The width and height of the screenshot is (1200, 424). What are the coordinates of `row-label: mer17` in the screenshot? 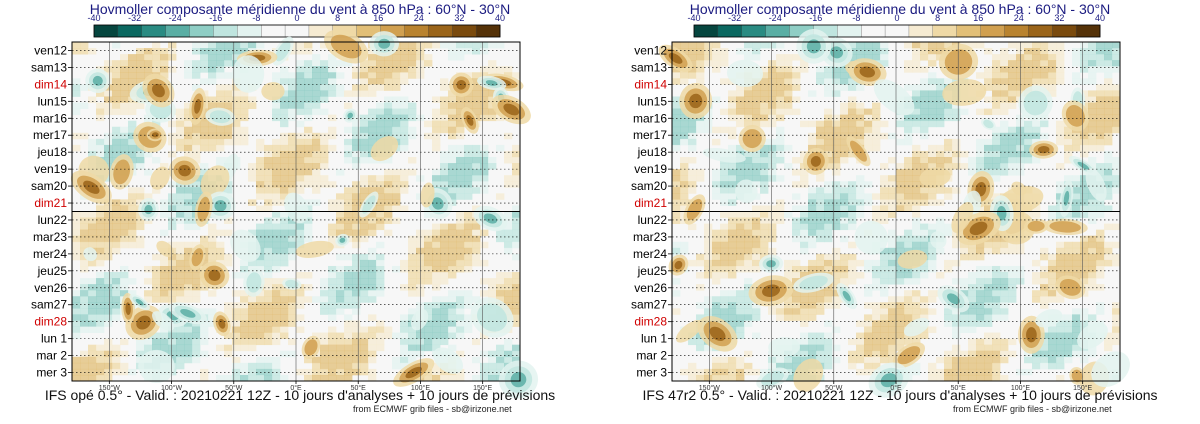 It's located at (50, 135).